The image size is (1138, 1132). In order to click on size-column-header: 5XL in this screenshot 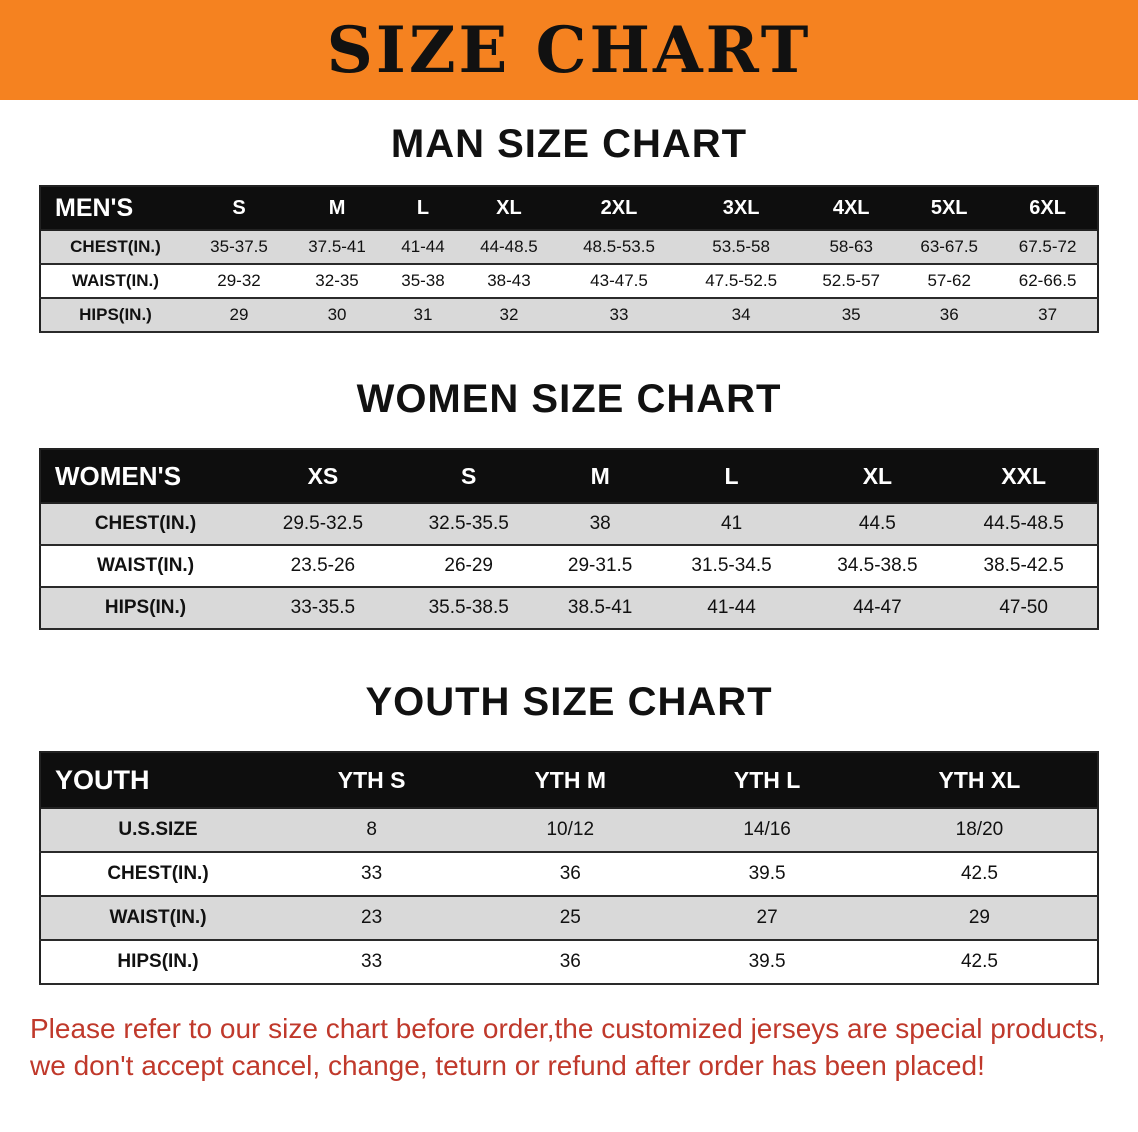, I will do `click(949, 208)`.